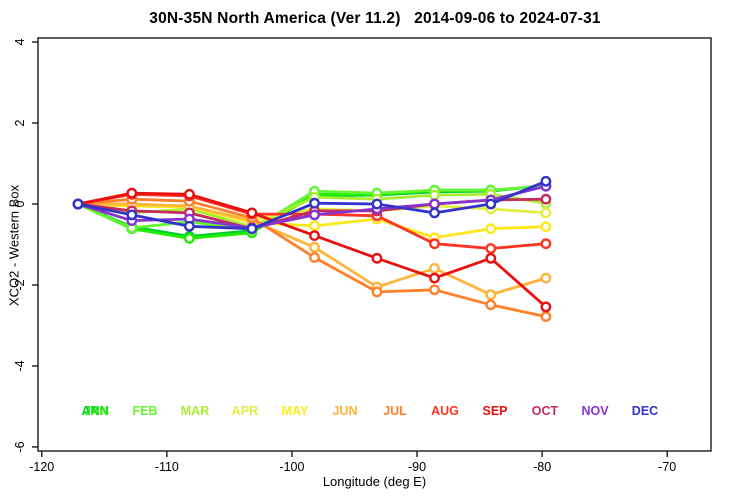 This screenshot has height=500, width=750. What do you see at coordinates (41, 467) in the screenshot?
I see `x-tick-label: -120` at bounding box center [41, 467].